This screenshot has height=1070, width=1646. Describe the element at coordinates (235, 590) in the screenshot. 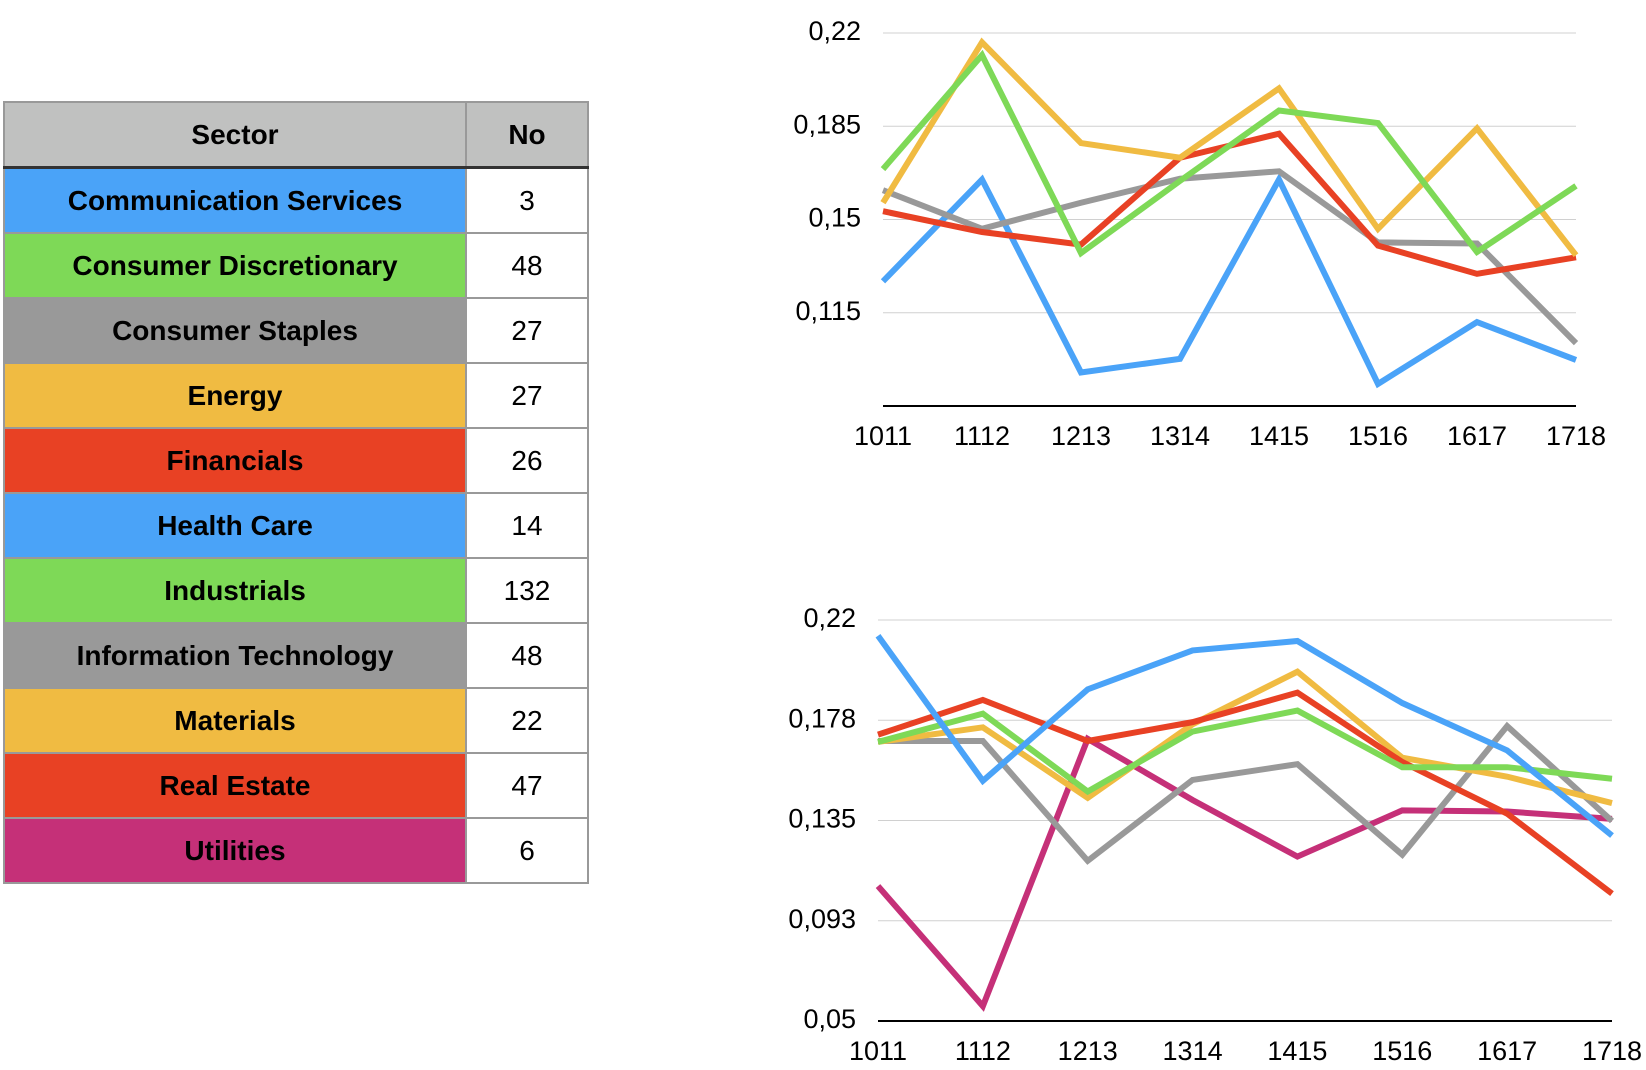

I see `sector-cell: Industrials` at that location.